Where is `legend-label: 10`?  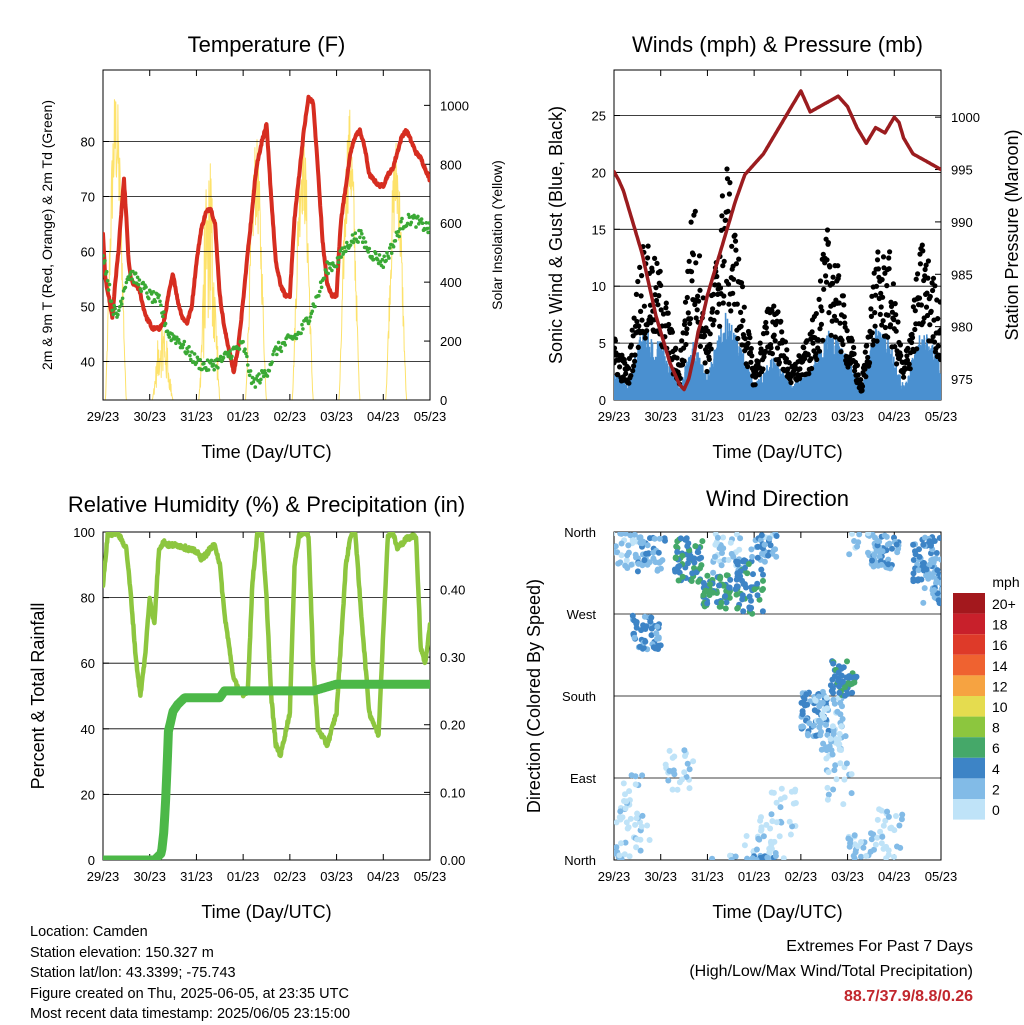 legend-label: 10 is located at coordinates (1000, 707).